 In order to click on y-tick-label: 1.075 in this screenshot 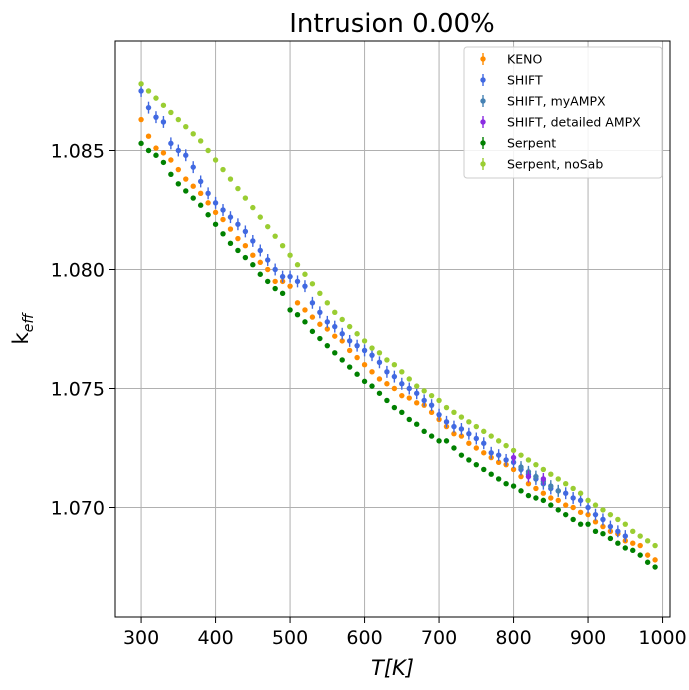, I will do `click(78, 390)`.